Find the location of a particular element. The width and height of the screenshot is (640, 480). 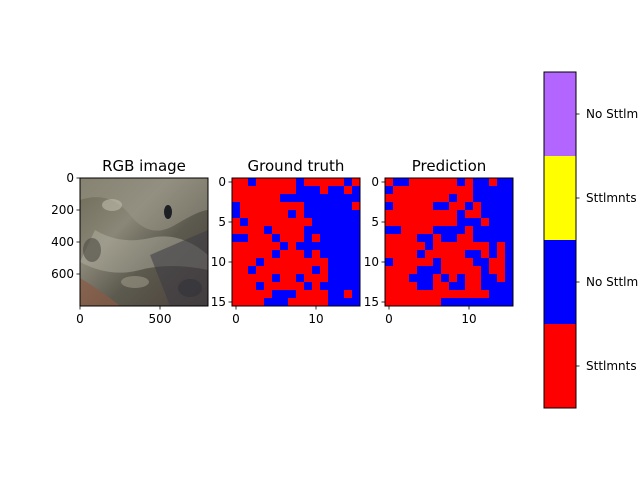

rgb-ytick-label: 600 is located at coordinates (62, 274).